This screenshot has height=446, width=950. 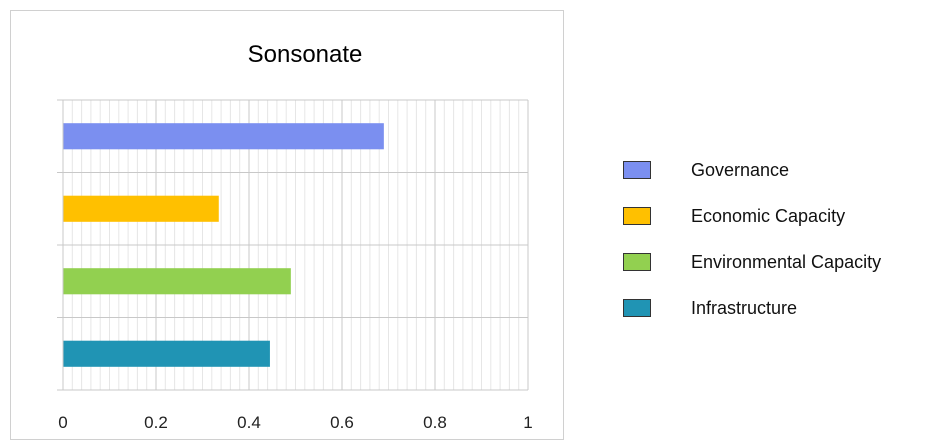 What do you see at coordinates (786, 261) in the screenshot?
I see `legend-label: Environmental Capacity` at bounding box center [786, 261].